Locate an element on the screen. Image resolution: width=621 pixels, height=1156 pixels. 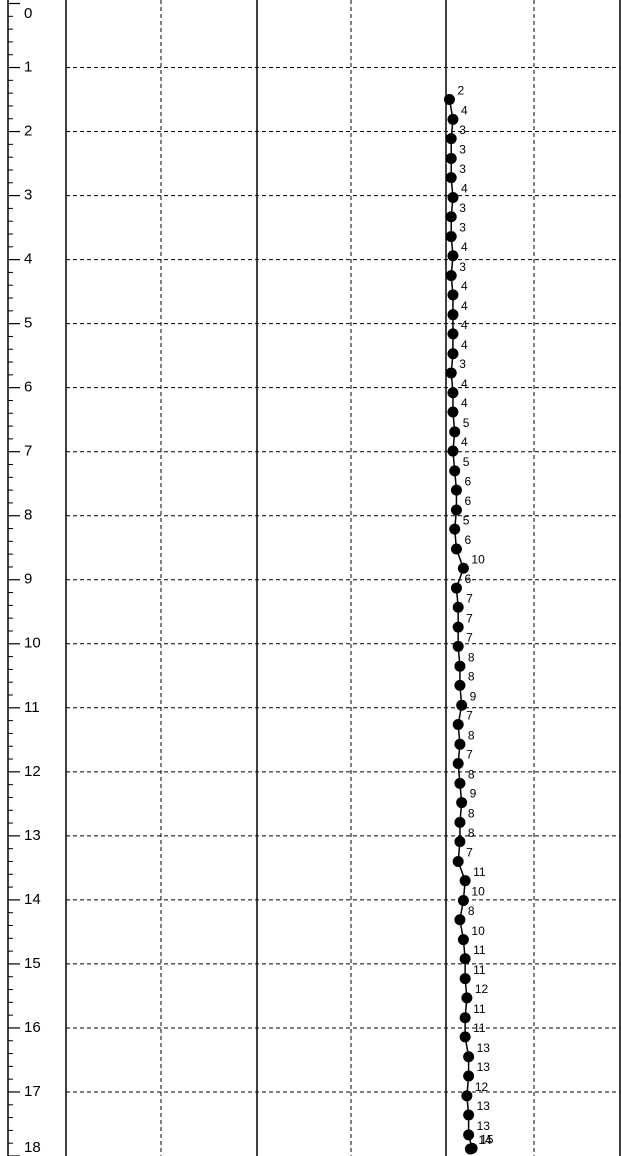
data-label: 15 is located at coordinates (487, 1139).